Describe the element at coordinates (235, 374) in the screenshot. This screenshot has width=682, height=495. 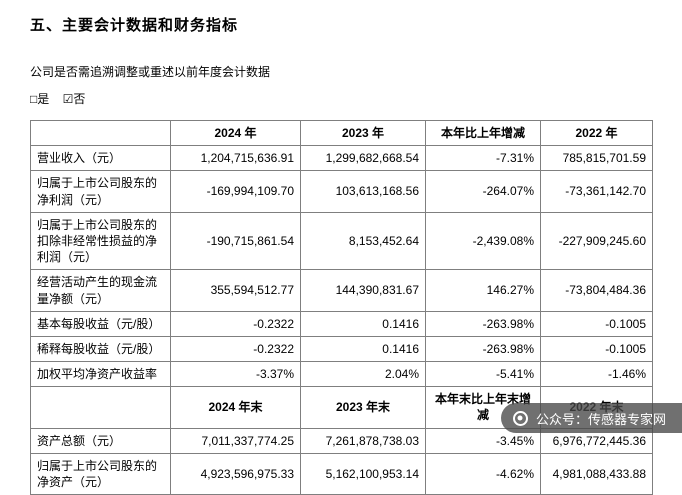
I see `cell-value: -3.37%` at that location.